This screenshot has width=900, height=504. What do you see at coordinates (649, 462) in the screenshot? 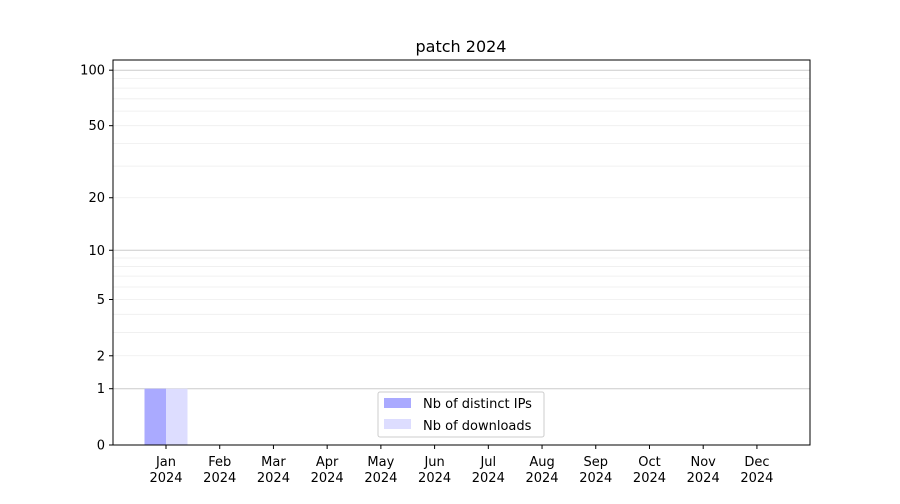
I see `x-tick-label: Oct` at bounding box center [649, 462].